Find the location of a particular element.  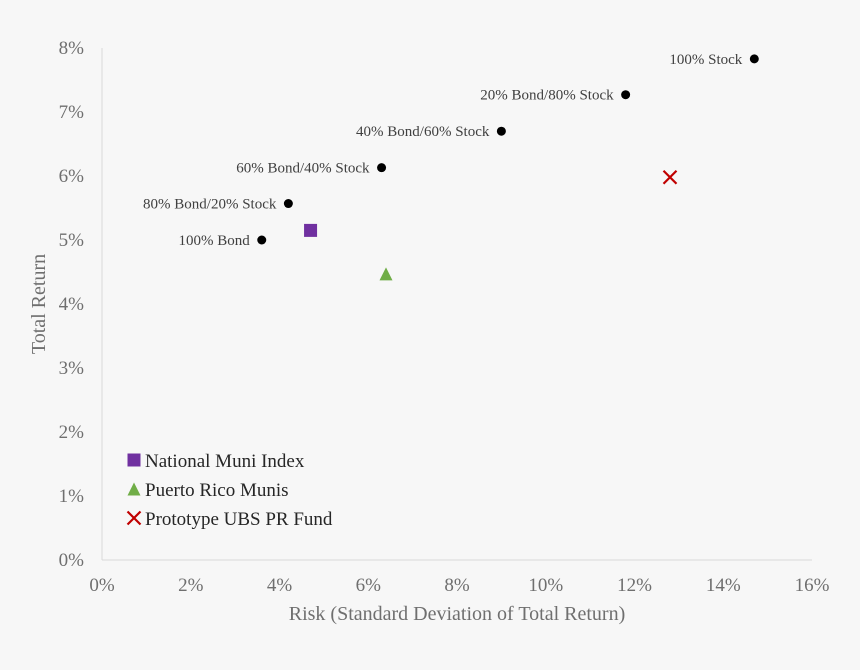

x-tick-label: 12% is located at coordinates (634, 585).